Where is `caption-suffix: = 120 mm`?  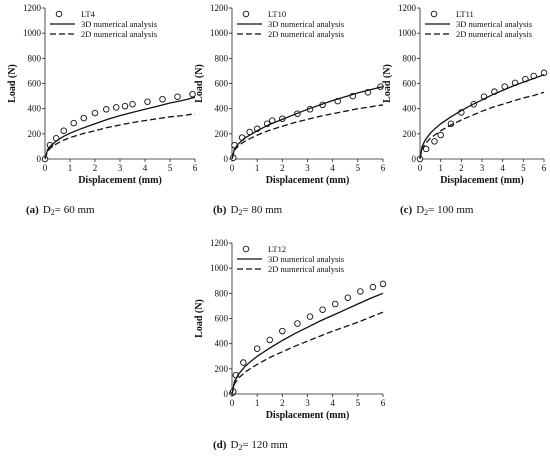 caption-suffix: = 120 mm is located at coordinates (265, 445).